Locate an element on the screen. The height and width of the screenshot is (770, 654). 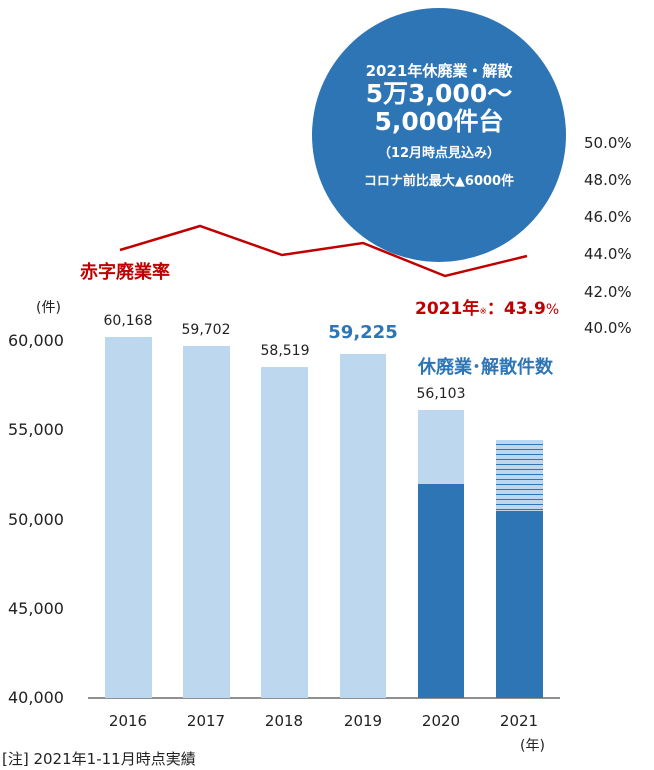
y2-tick: 42.0% is located at coordinates (608, 292).